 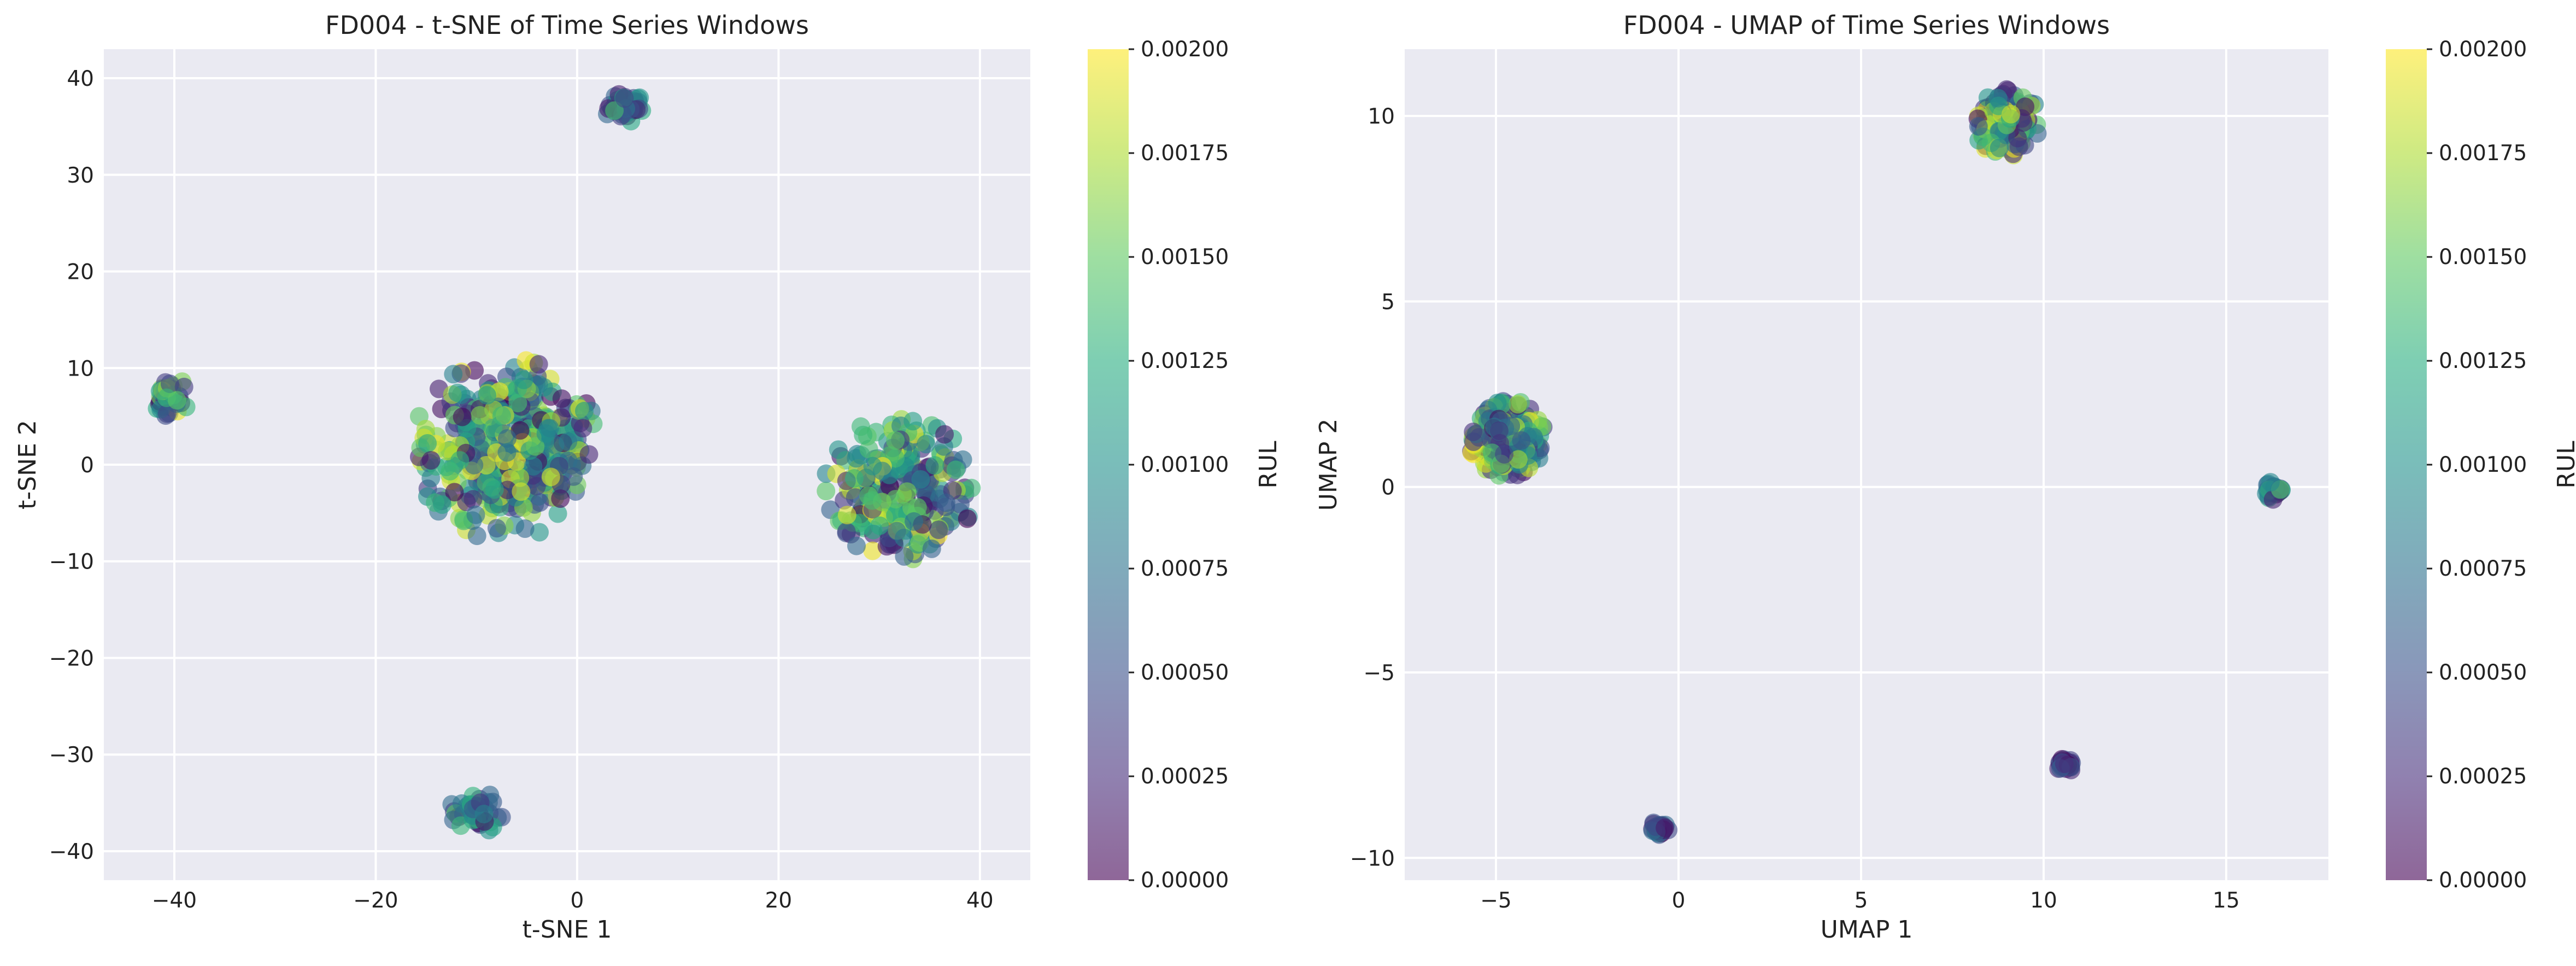 I want to click on colorbar-tick-label: 0.00175, so click(x=1185, y=154).